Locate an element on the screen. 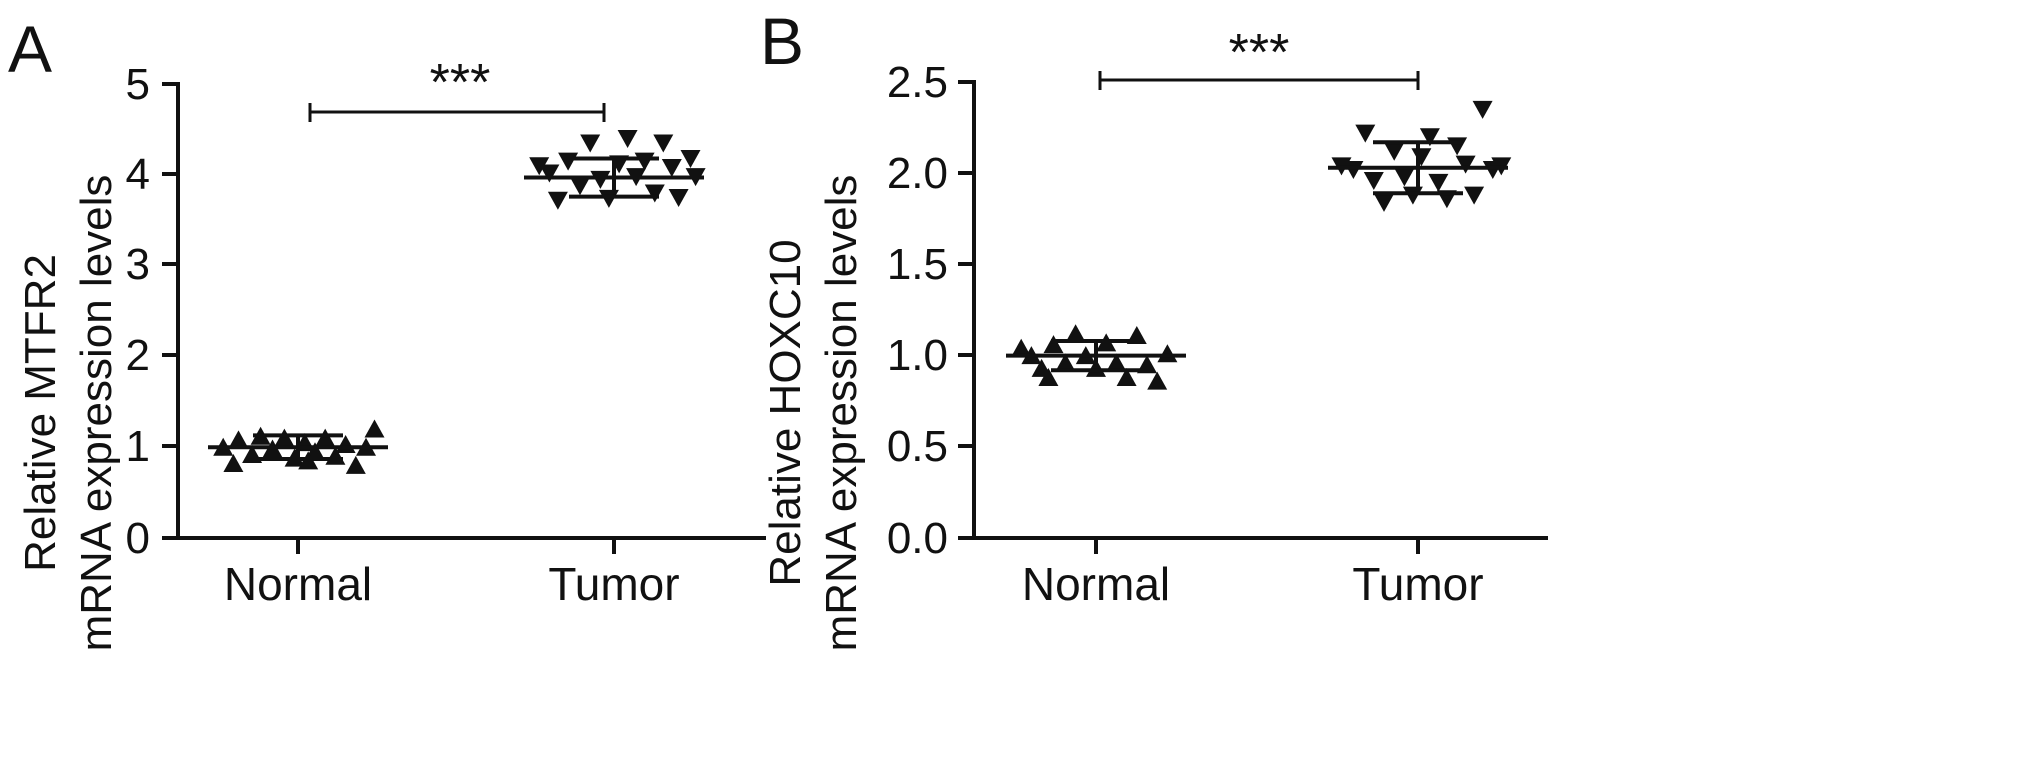  panel-b-ytick-label: 2.0 is located at coordinates (917, 173).